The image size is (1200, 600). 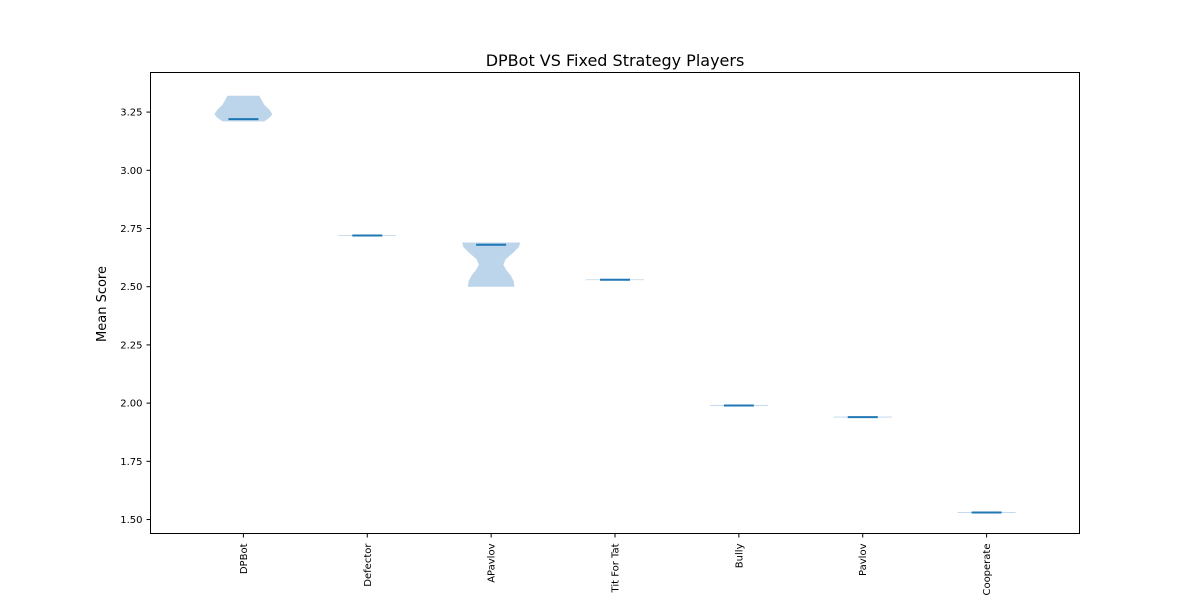 I want to click on x-tick-label: Defector, so click(x=368, y=565).